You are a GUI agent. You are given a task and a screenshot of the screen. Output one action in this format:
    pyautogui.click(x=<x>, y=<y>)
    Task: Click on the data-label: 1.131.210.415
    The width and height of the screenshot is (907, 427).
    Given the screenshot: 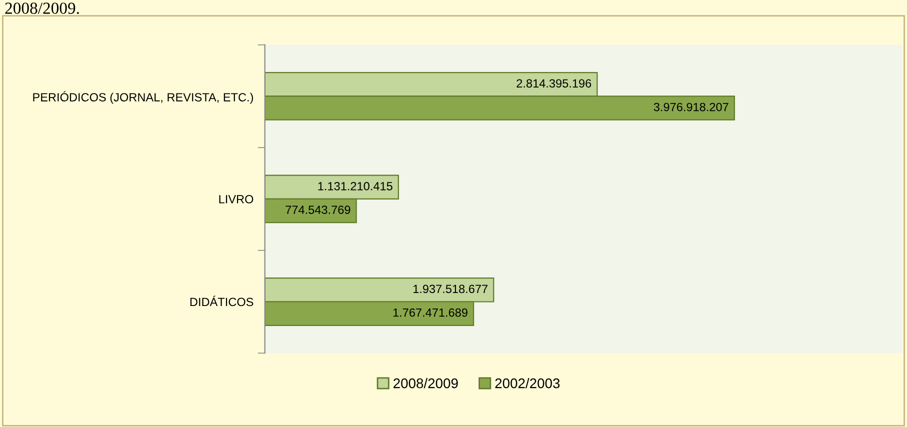 What is the action you would take?
    pyautogui.click(x=355, y=186)
    